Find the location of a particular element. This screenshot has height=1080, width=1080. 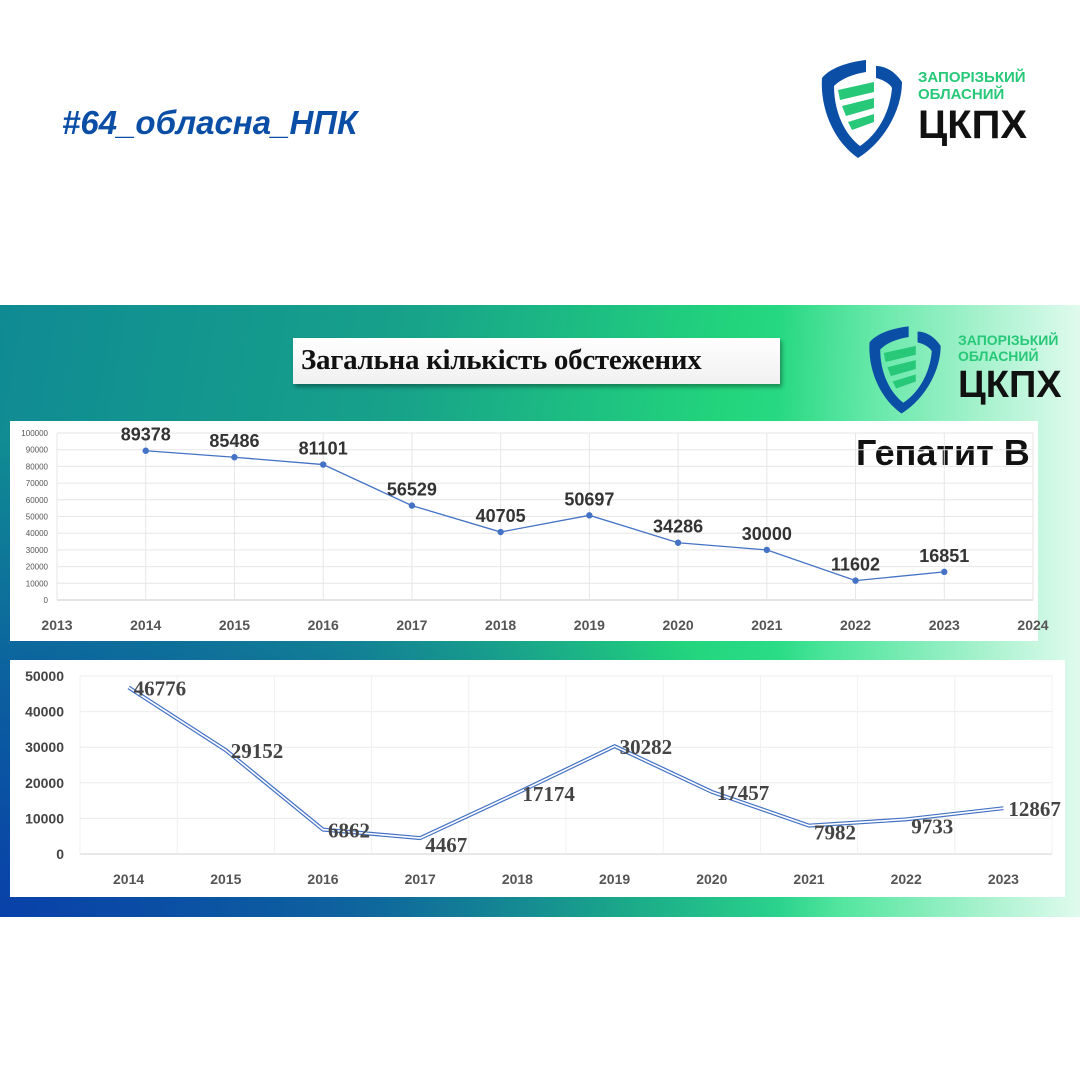

x-tick-label: 2013 is located at coordinates (56, 625).